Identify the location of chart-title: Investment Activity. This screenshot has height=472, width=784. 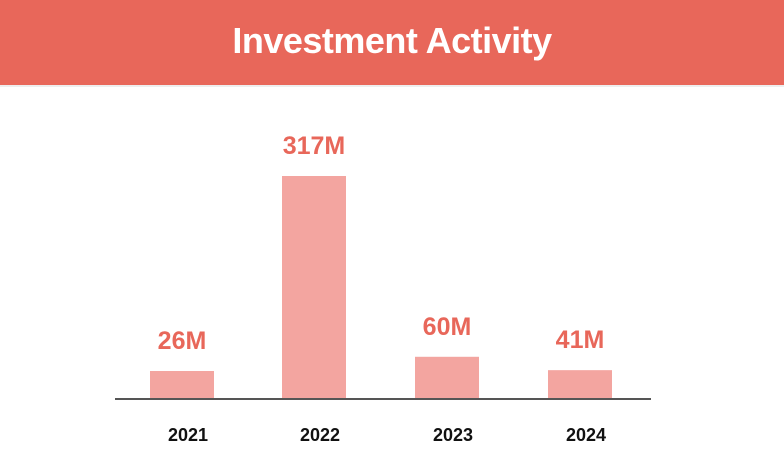
(392, 40).